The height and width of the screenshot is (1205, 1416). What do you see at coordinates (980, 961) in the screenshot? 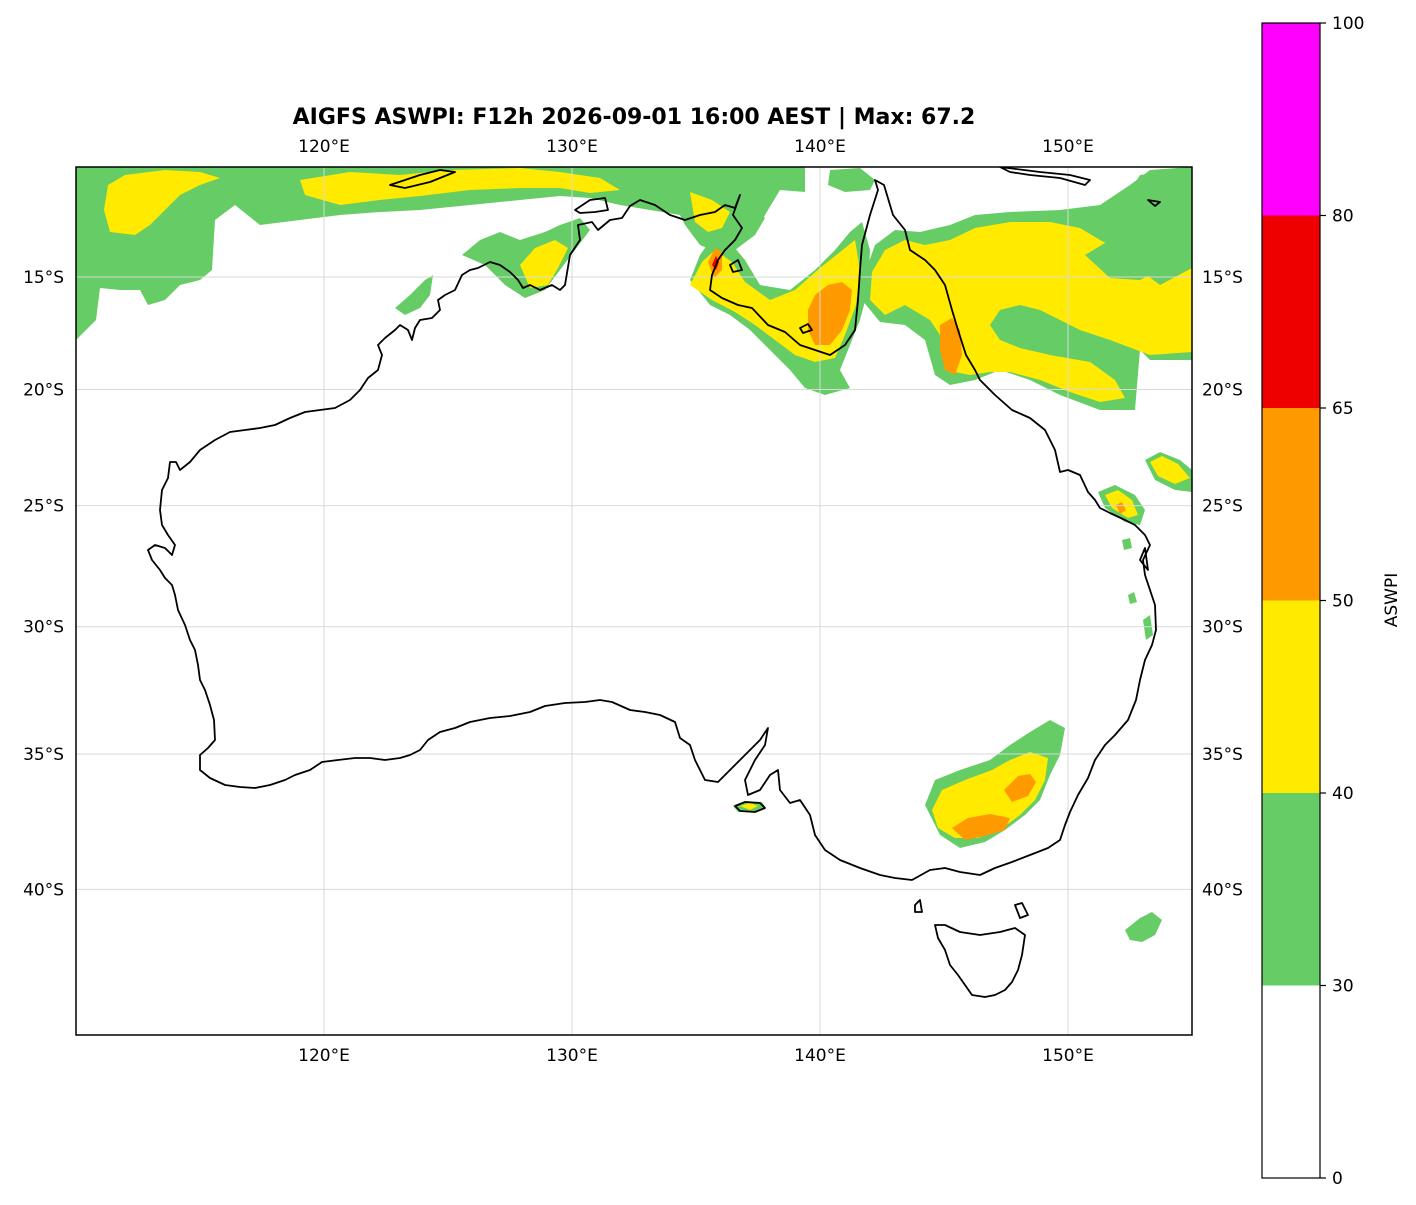
I see `coastline-tasmania` at bounding box center [980, 961].